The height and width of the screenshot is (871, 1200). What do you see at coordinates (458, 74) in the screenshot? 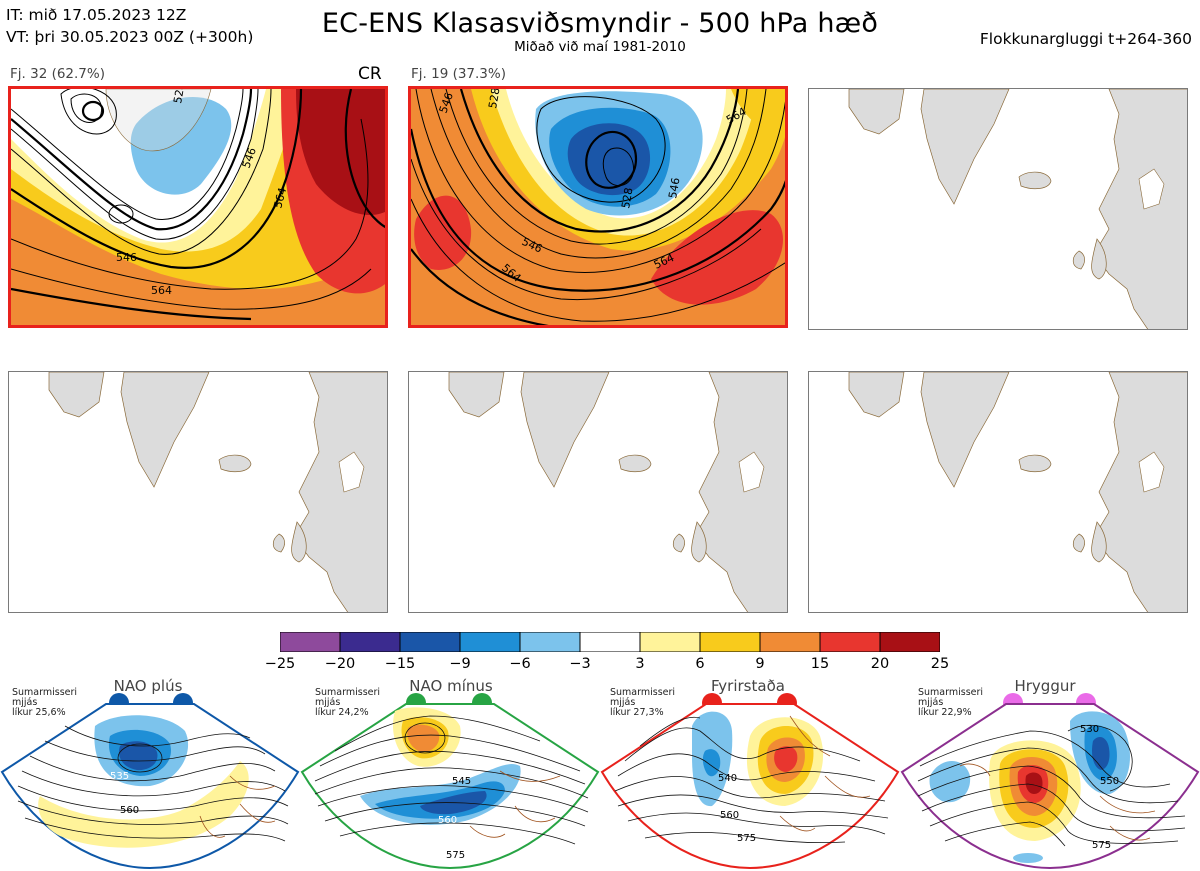
I see `cluster-2-label: Fj. 19 (37.3%)` at bounding box center [458, 74].